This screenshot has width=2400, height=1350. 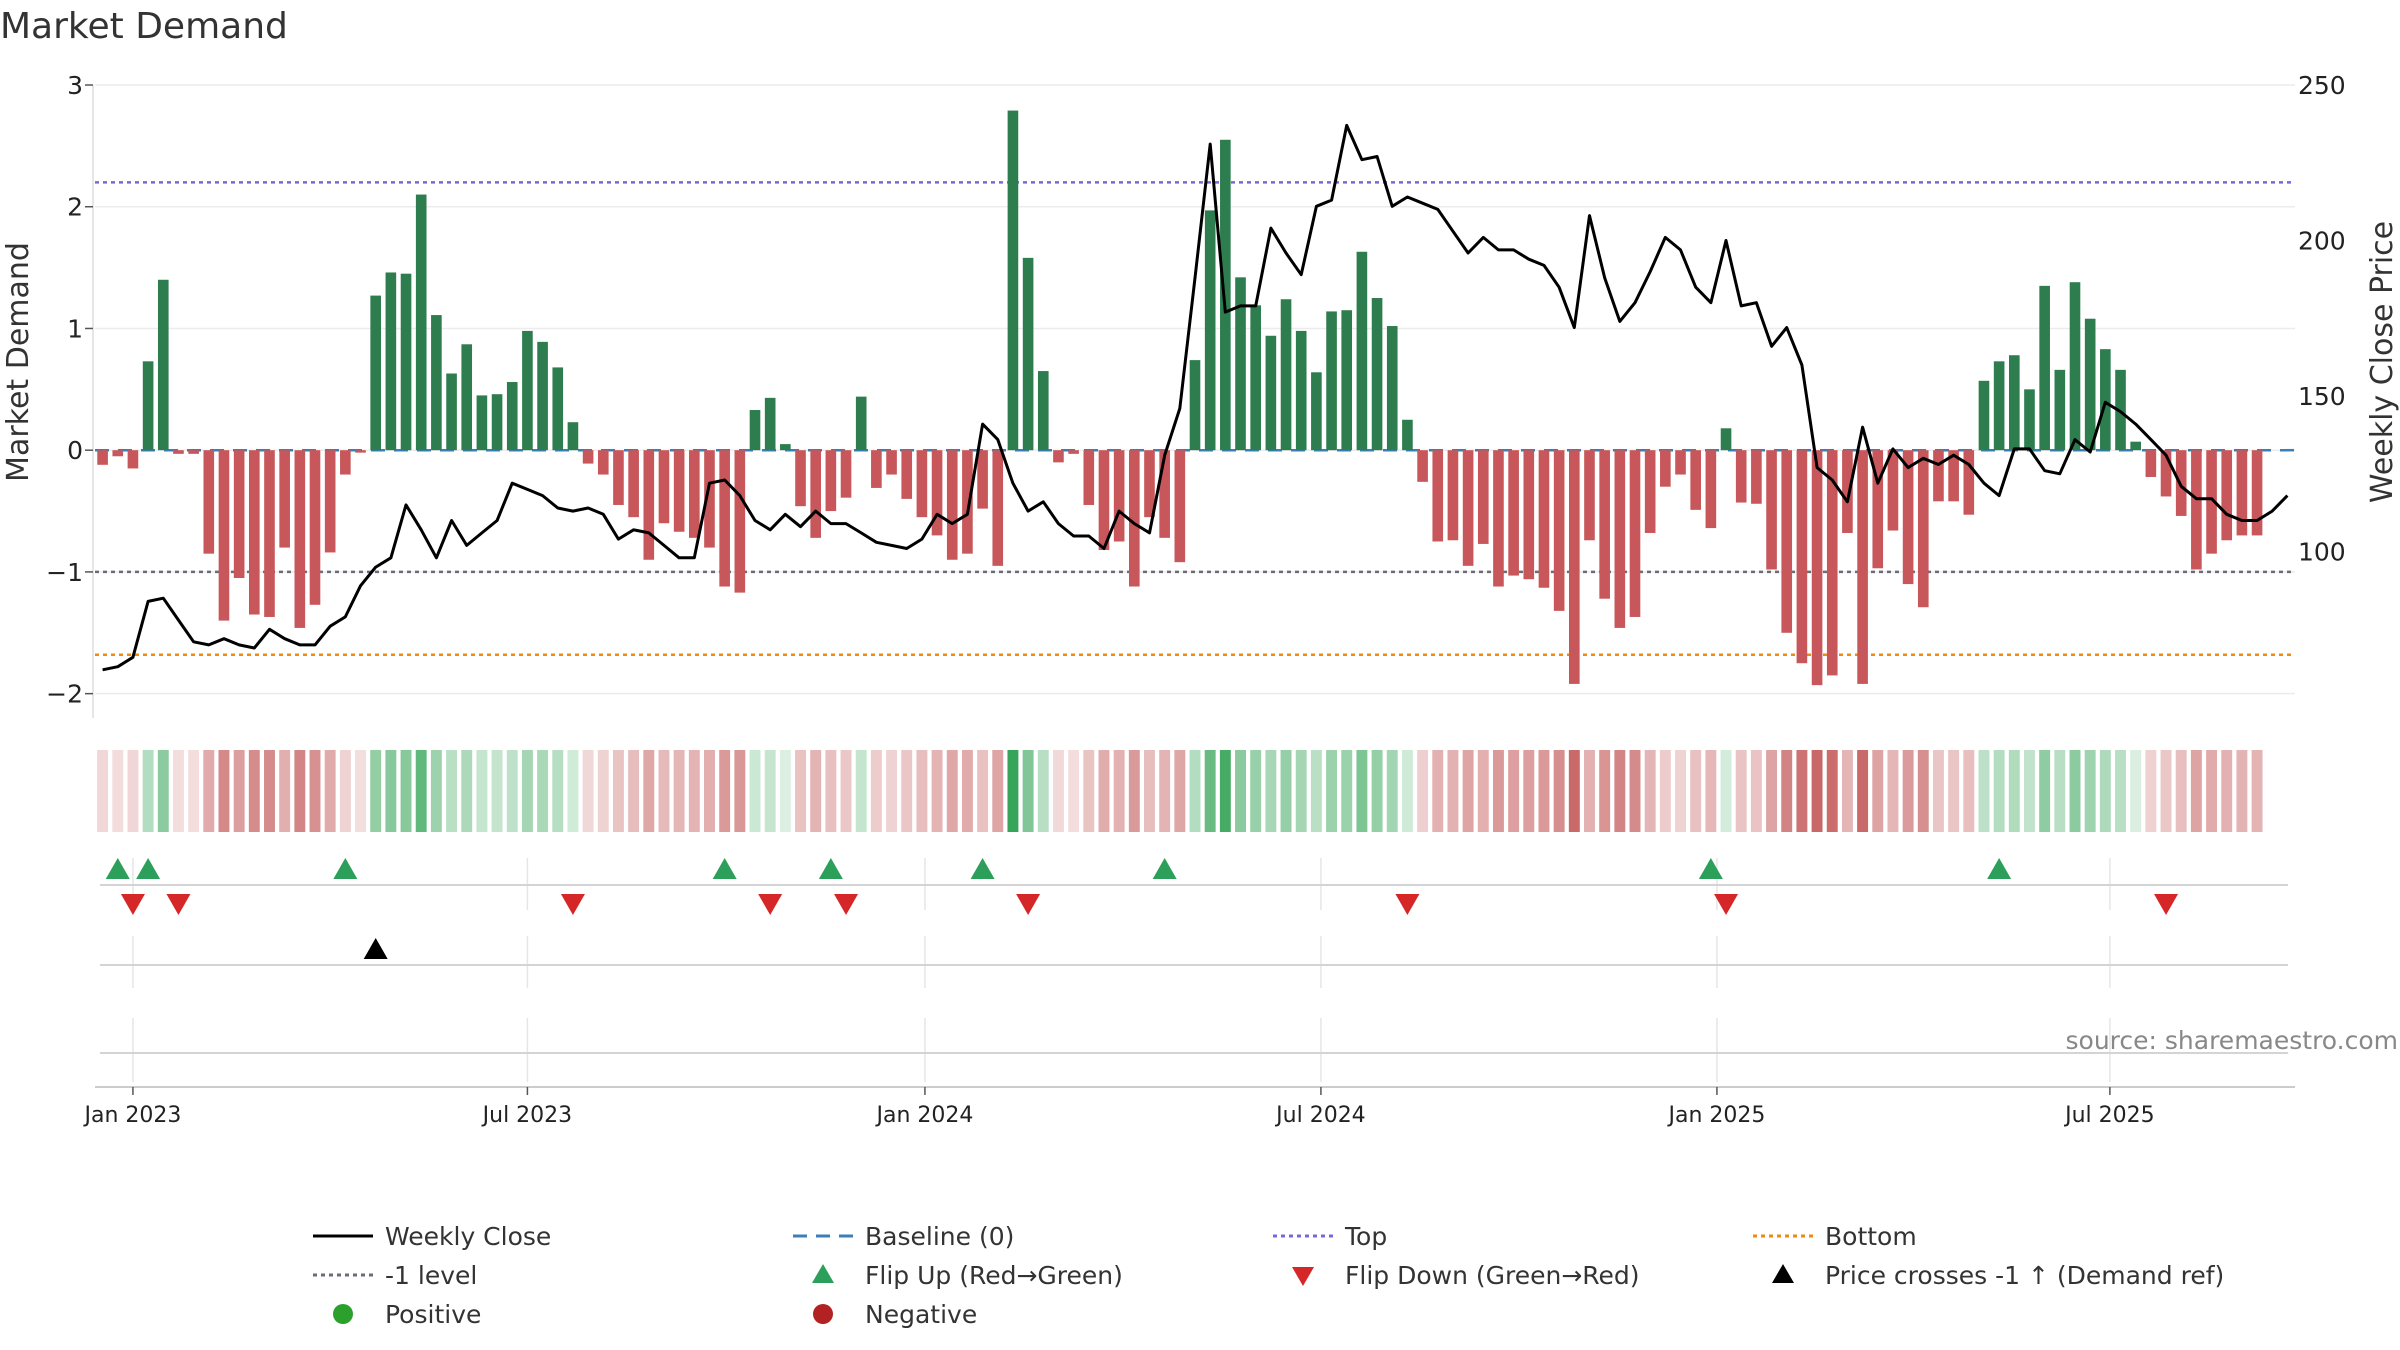 What do you see at coordinates (144, 26) in the screenshot?
I see `chart-title: Market Demand` at bounding box center [144, 26].